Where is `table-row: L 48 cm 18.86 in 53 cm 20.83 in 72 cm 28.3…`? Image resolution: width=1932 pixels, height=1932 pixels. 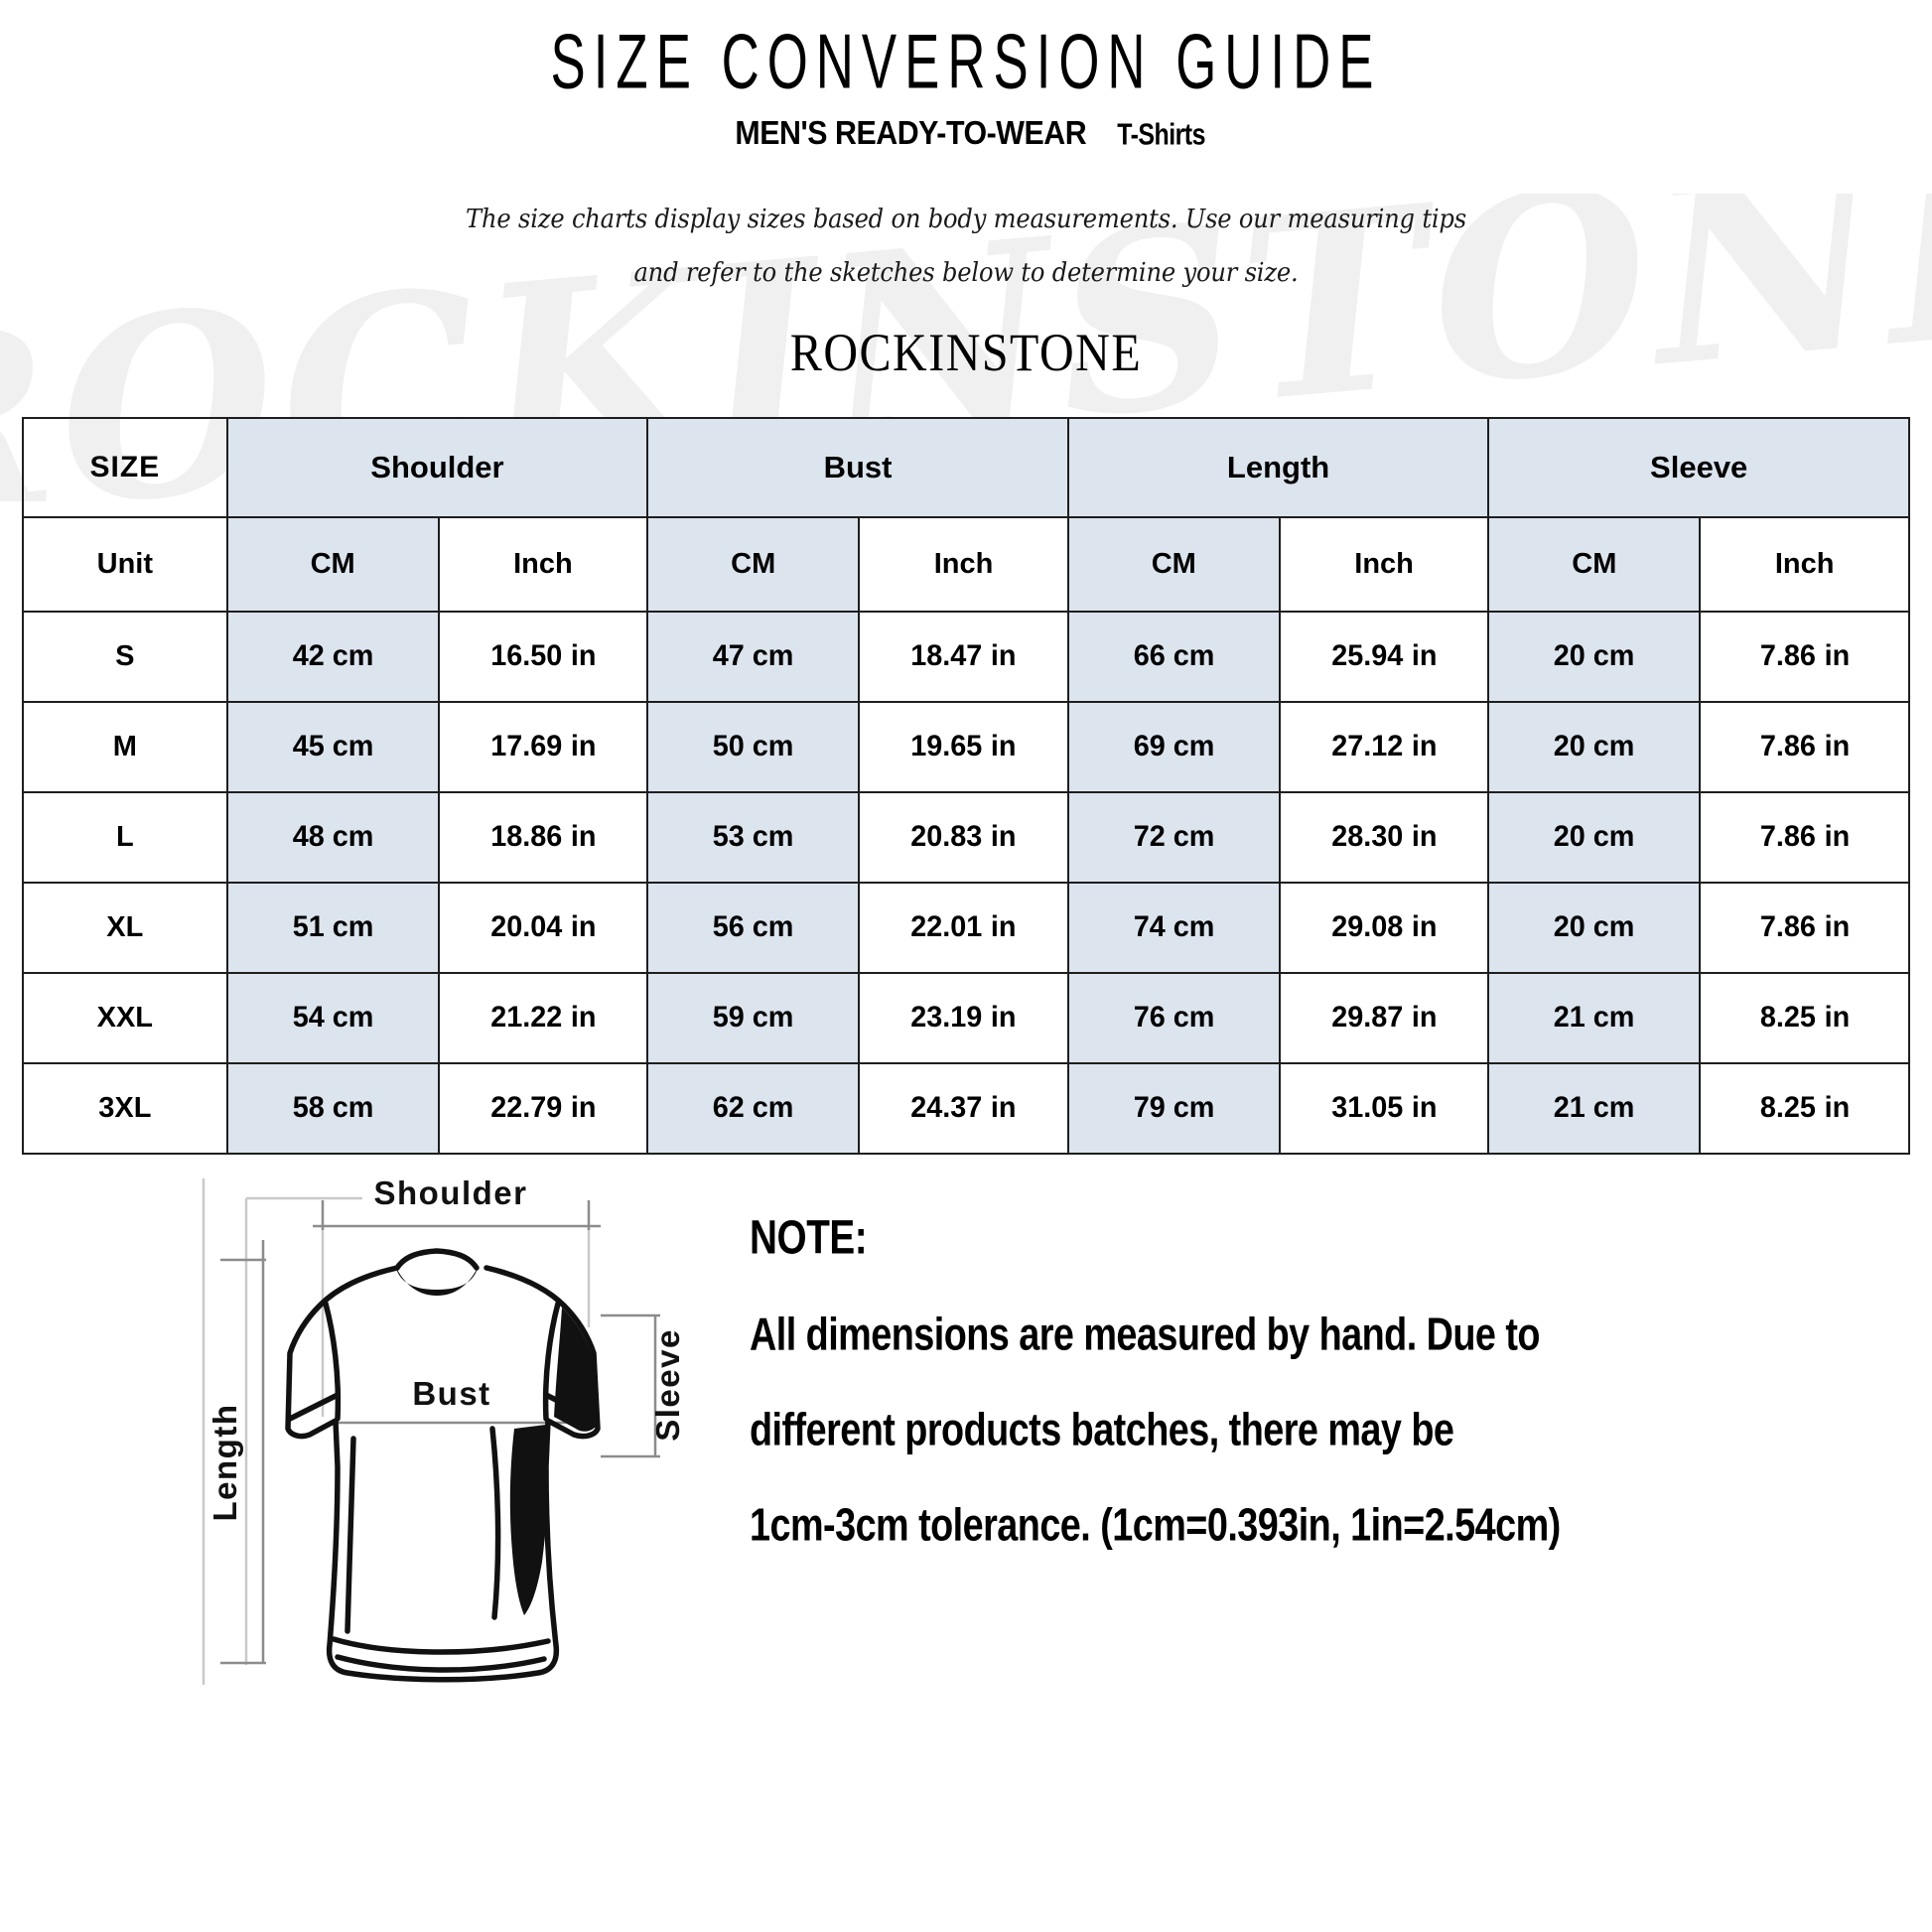 table-row: L 48 cm 18.86 in 53 cm 20.83 in 72 cm 28.3… is located at coordinates (966, 837).